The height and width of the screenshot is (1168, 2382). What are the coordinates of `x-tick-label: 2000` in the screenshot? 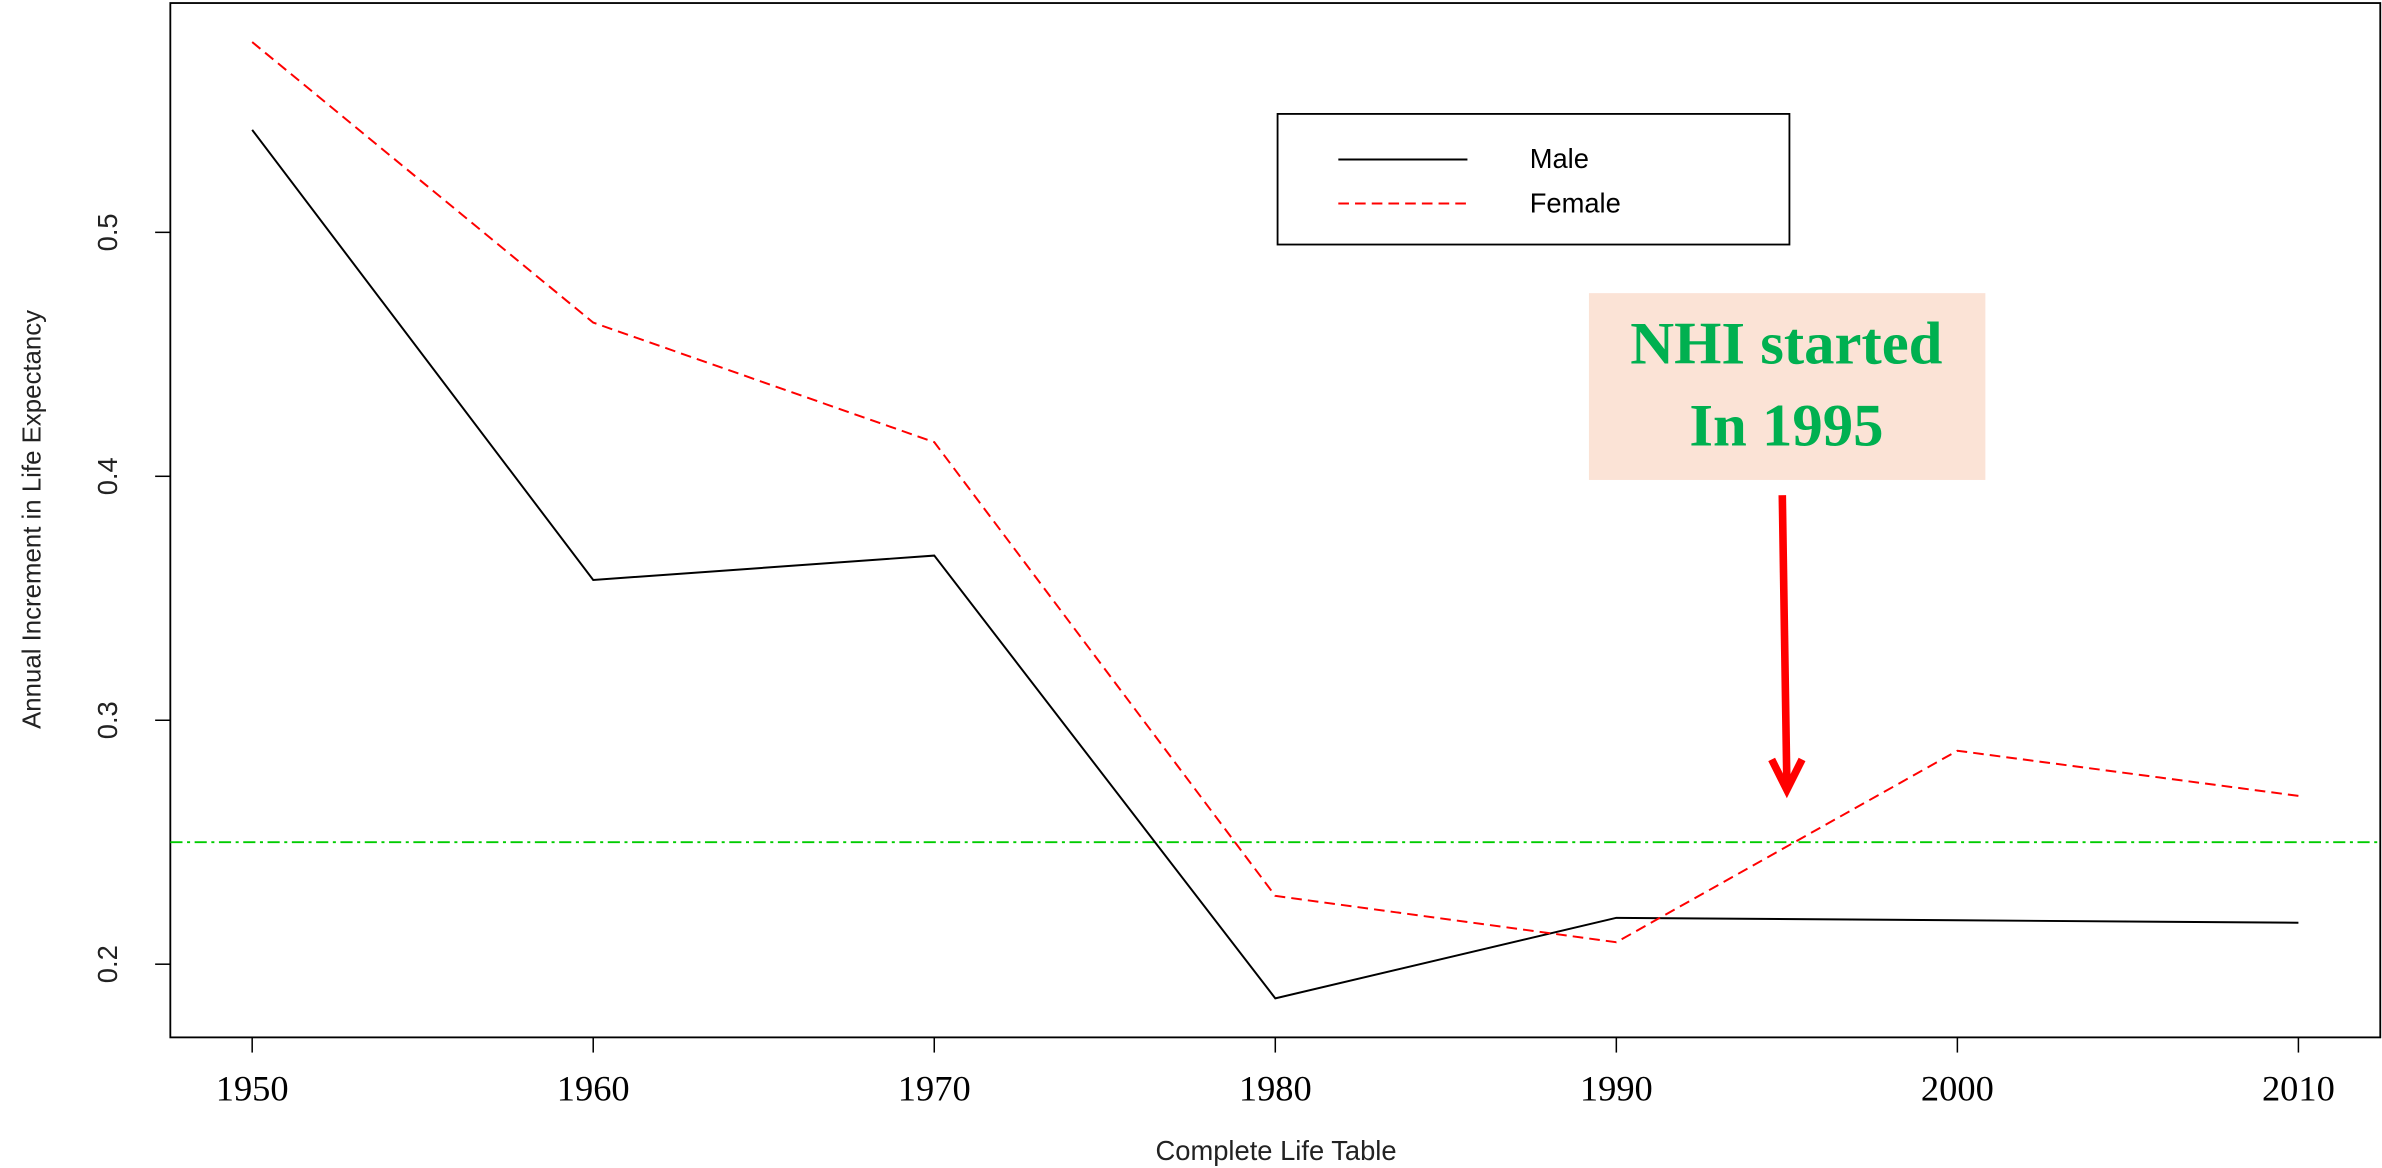 It's located at (1957, 1088).